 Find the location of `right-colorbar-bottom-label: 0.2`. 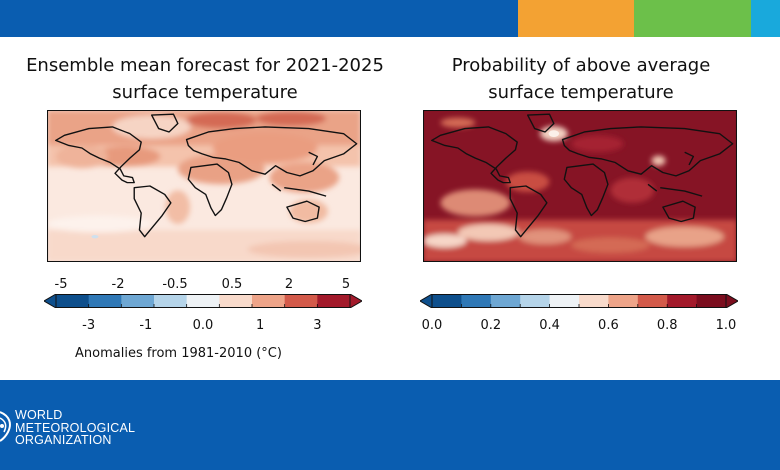

right-colorbar-bottom-label: 0.2 is located at coordinates (491, 325).